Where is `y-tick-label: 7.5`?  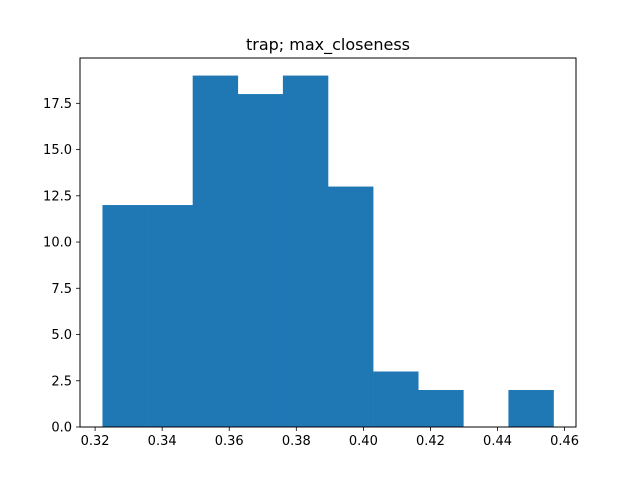
y-tick-label: 7.5 is located at coordinates (61, 289).